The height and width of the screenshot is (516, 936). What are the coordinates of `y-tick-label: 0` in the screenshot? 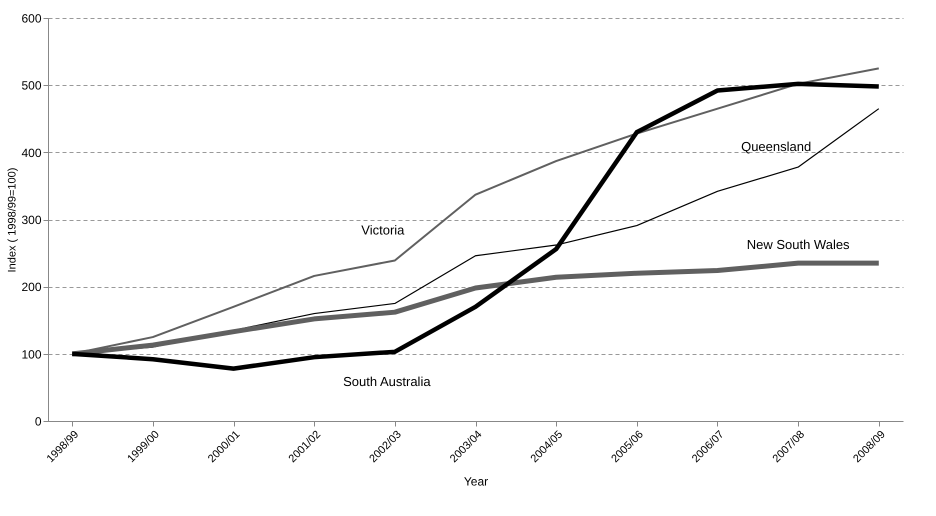 It's located at (38, 421).